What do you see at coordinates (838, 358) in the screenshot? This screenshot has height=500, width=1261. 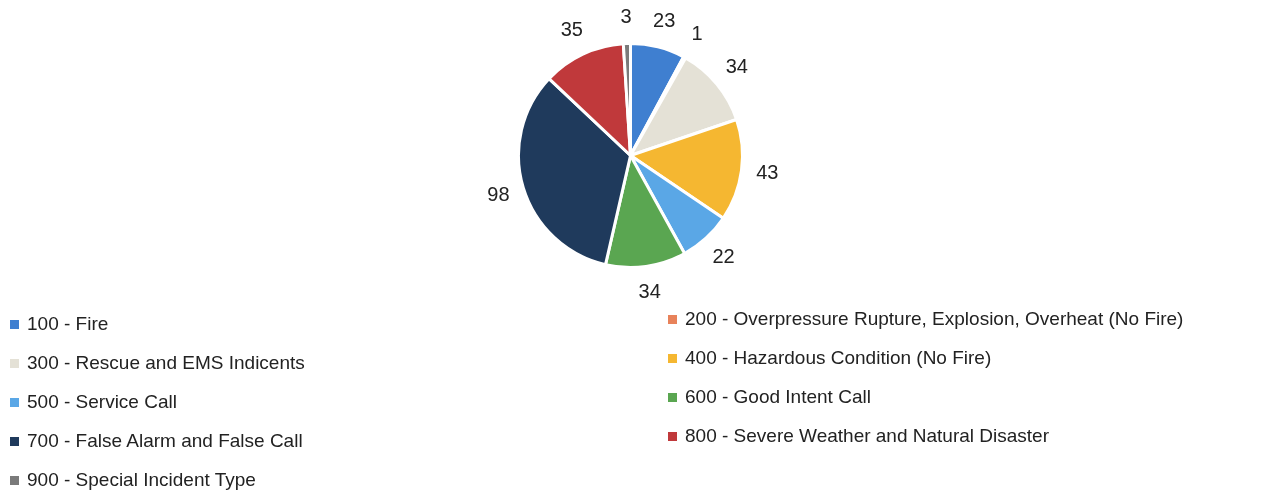 I see `legend-label: 400 - Hazardous Condition (No Fire)` at bounding box center [838, 358].